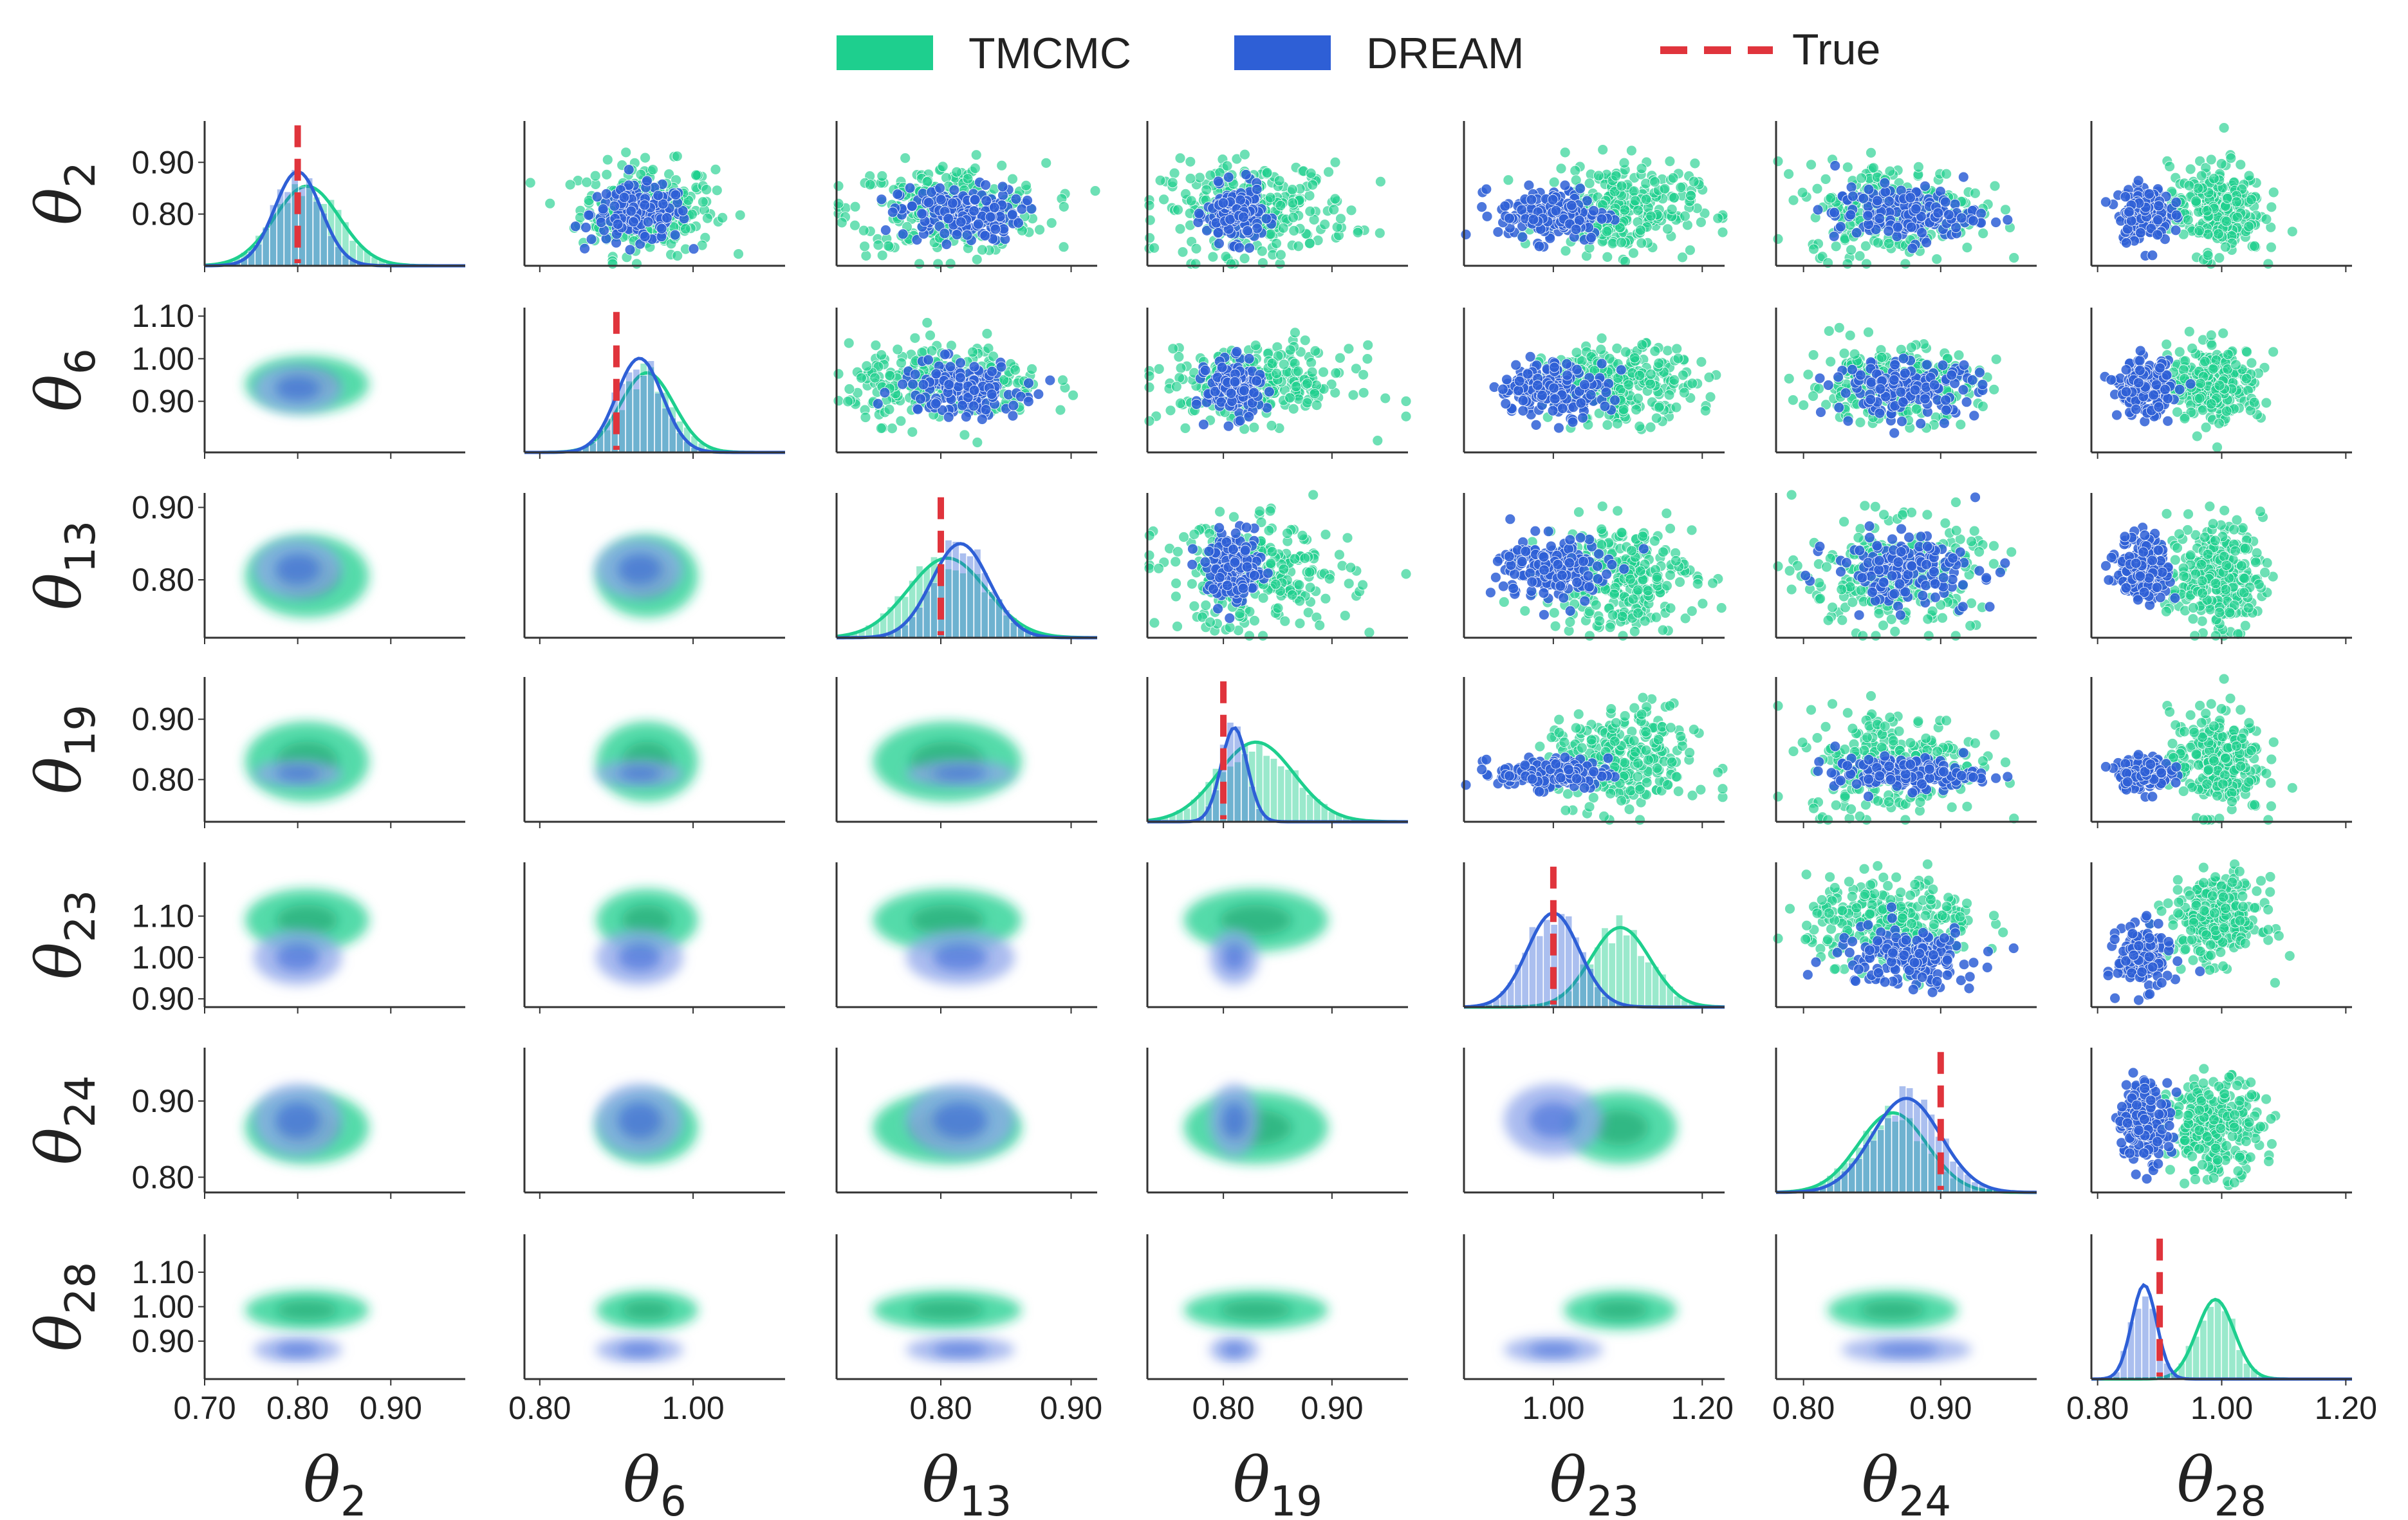  What do you see at coordinates (919, 622) in the screenshot?
I see `hist-bar-dream-t13` at bounding box center [919, 622].